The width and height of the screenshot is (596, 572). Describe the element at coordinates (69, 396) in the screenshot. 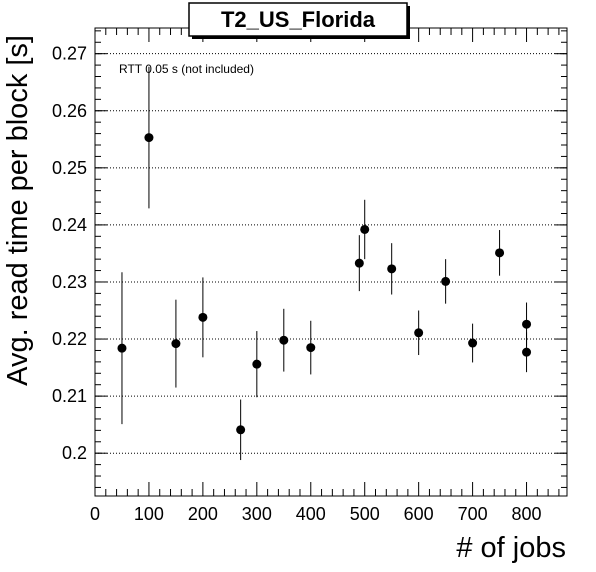

I see `y-tick-label: 0.21` at that location.